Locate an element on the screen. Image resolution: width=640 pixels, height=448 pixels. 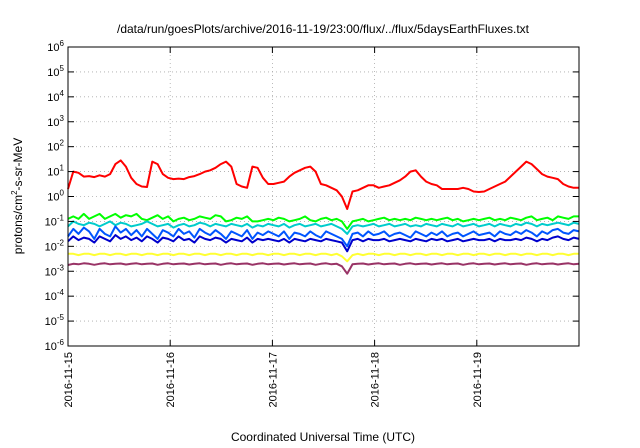
y-tick-label: 10⁻¹ is located at coordinates (55, 220).